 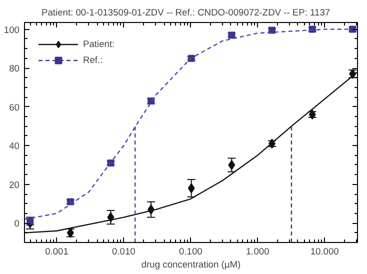 I want to click on x-tick-label: 0.100, so click(x=190, y=251).